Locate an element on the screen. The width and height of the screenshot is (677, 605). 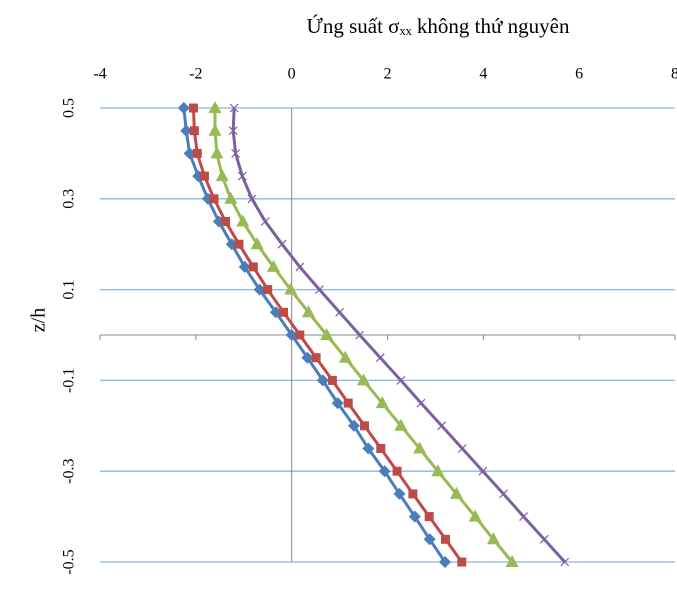
y-tick-label: -0.3 is located at coordinates (69, 471).